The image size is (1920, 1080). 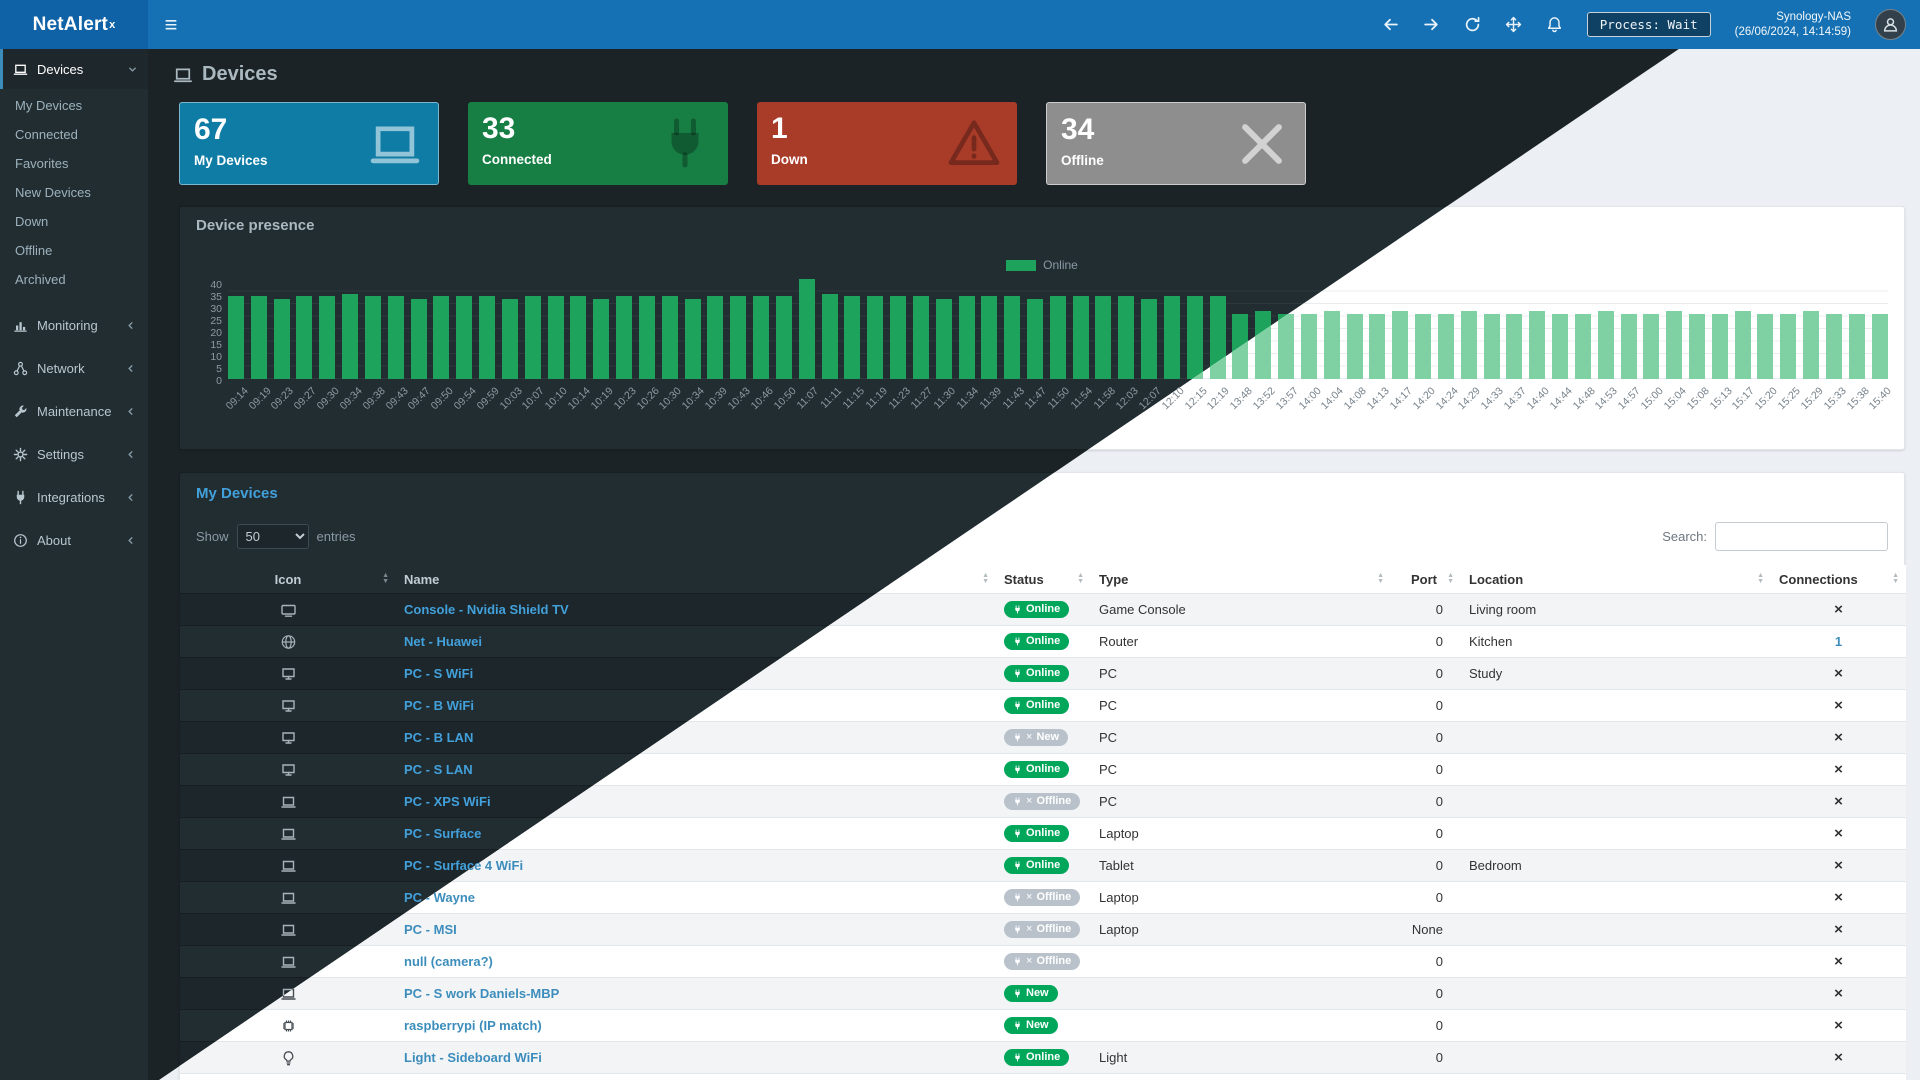 What do you see at coordinates (499, 128) in the screenshot?
I see `card-value: 33` at bounding box center [499, 128].